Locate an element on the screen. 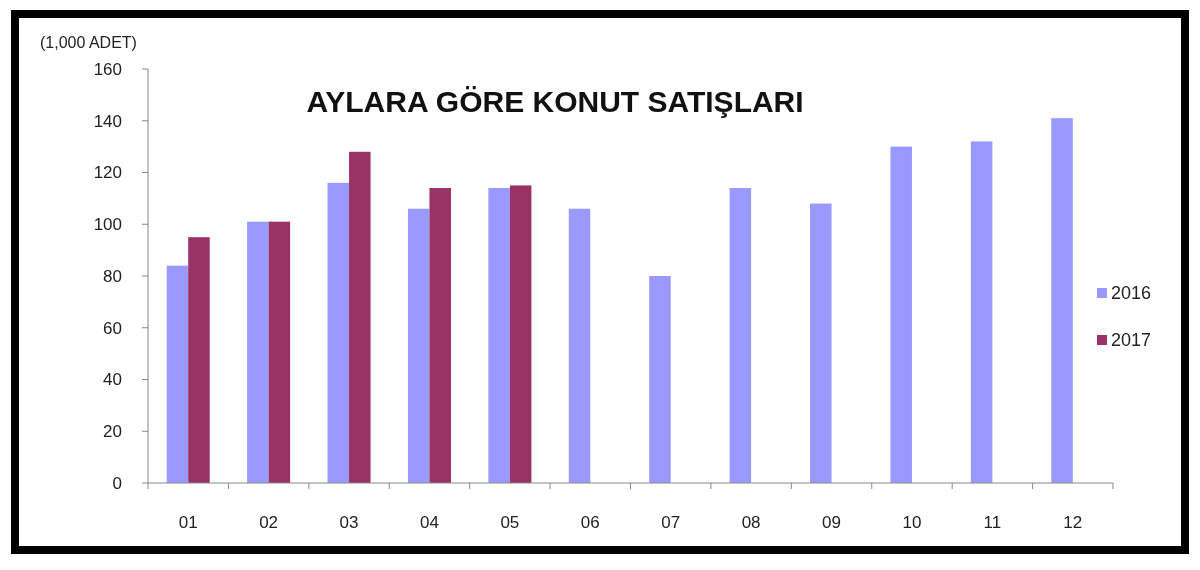 This screenshot has width=1200, height=570. x-tick-label: 07 is located at coordinates (671, 522).